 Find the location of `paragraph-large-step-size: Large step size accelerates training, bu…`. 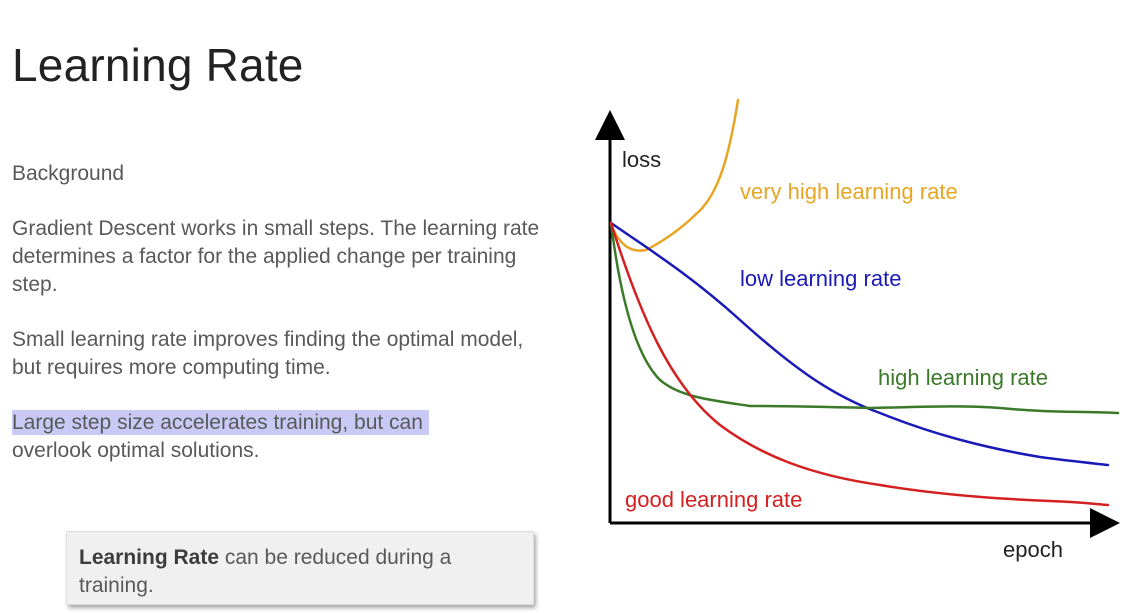

paragraph-large-step-size: Large step size accelerates training, bu… is located at coordinates (284, 437).